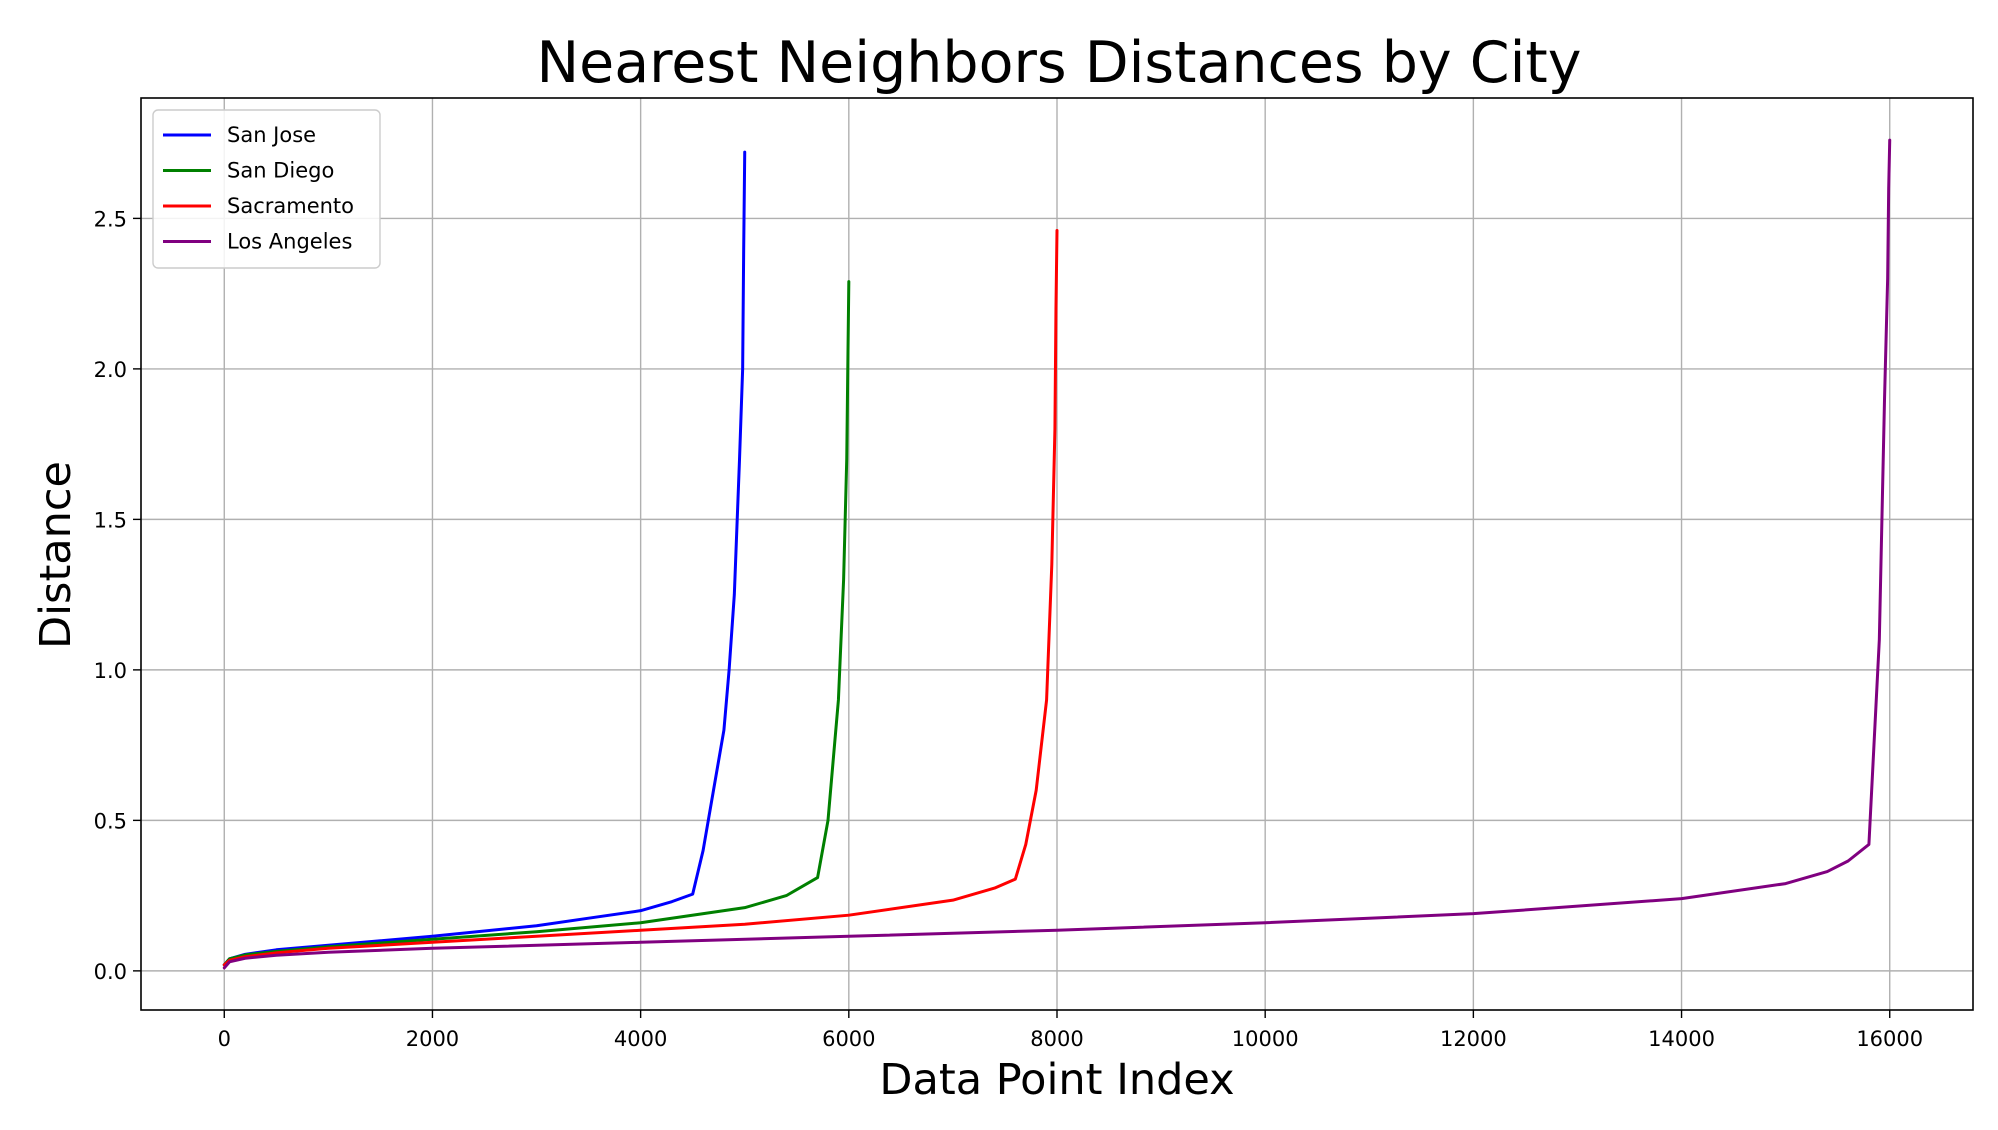  Describe the element at coordinates (224, 1039) in the screenshot. I see `x-tick-label: 0` at that location.